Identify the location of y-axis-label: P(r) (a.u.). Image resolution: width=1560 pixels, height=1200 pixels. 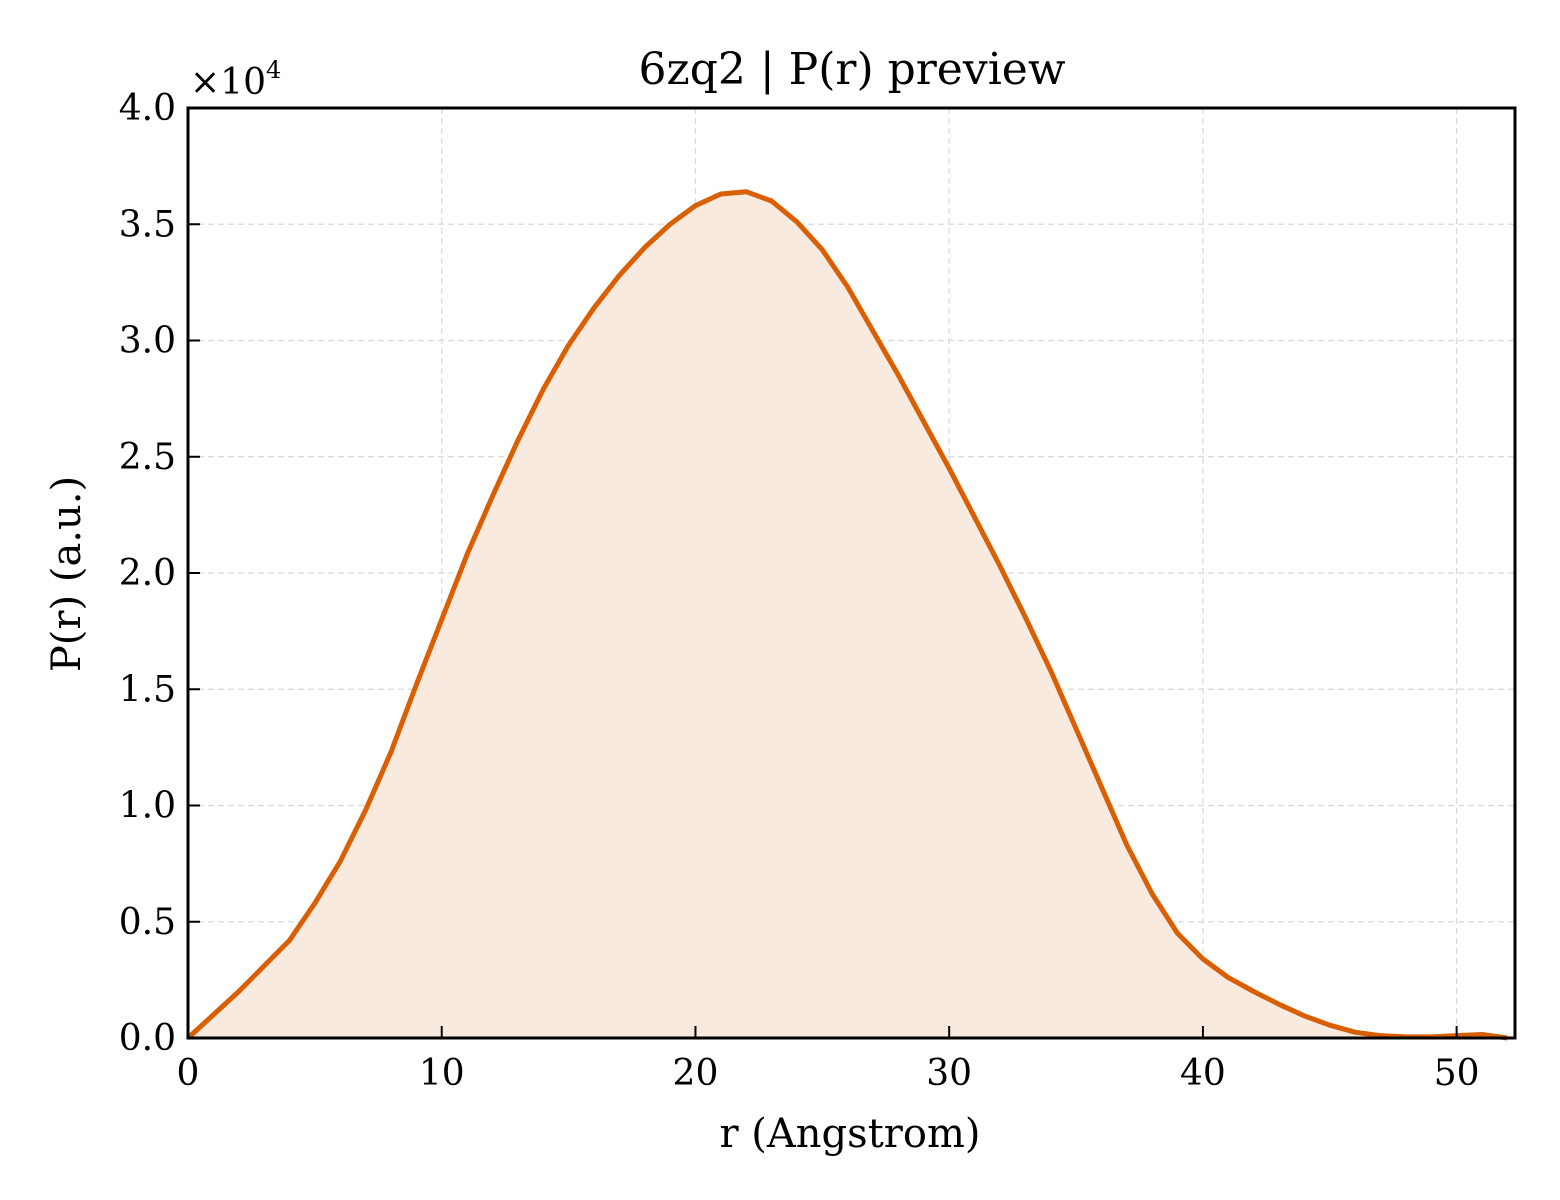
(67, 574).